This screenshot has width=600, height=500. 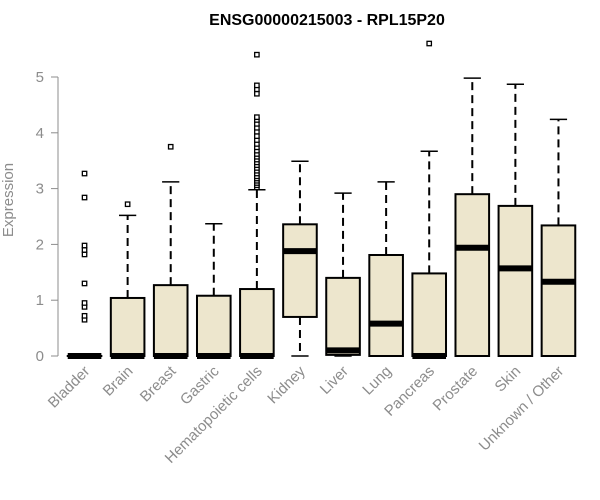 What do you see at coordinates (127, 280) in the screenshot?
I see `box-group-brain` at bounding box center [127, 280].